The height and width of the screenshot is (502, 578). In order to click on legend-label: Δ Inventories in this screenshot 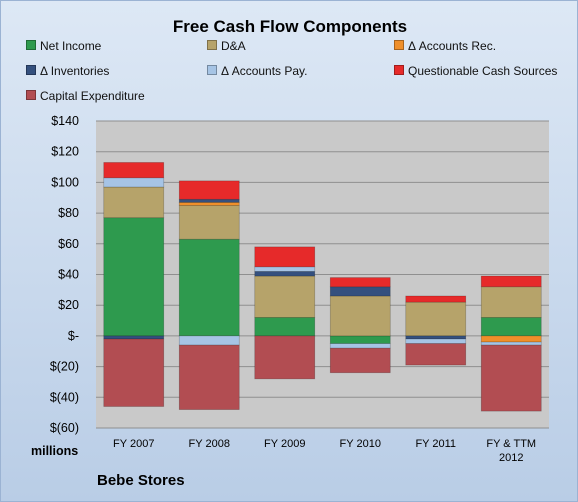, I will do `click(75, 71)`.